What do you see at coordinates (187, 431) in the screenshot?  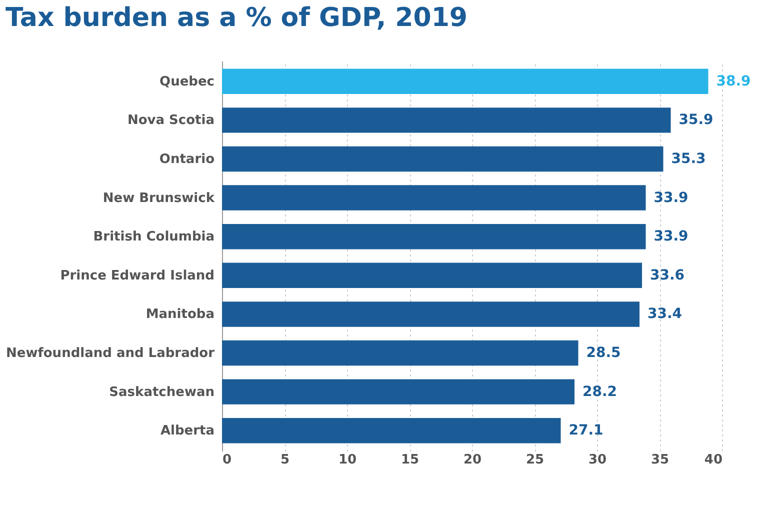 I see `y-tick-label: Alberta` at bounding box center [187, 431].